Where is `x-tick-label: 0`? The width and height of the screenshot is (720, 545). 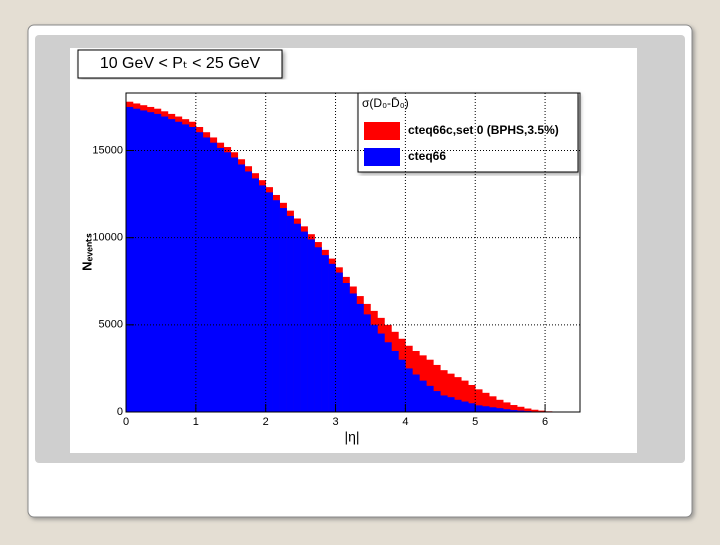
x-tick-label: 0 is located at coordinates (126, 422).